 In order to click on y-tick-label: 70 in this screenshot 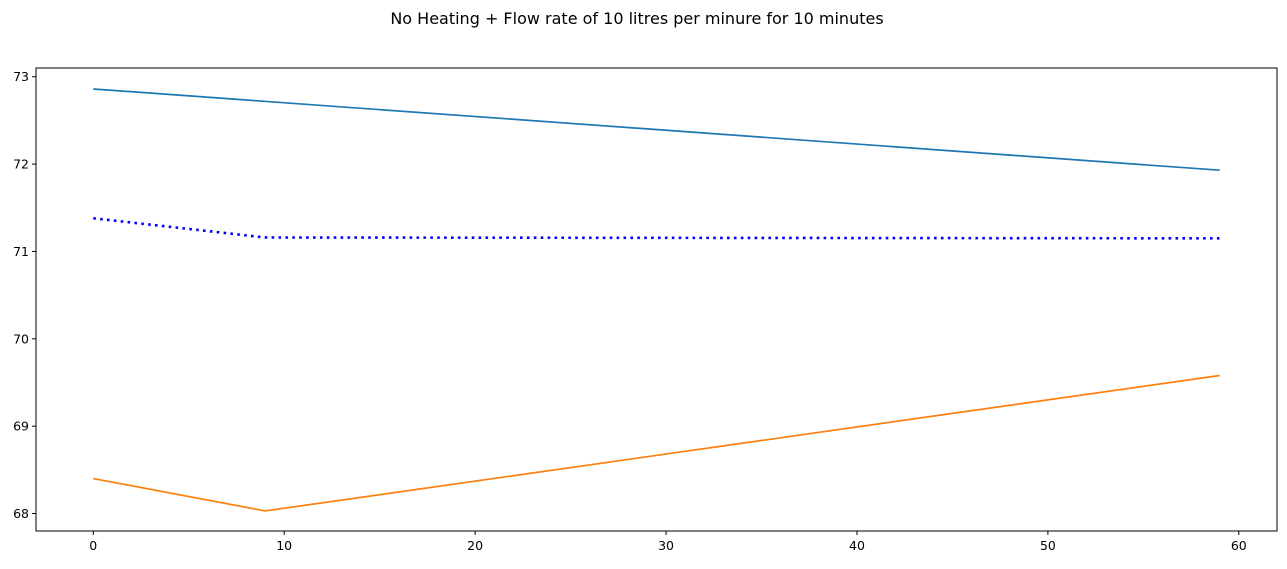, I will do `click(21, 338)`.